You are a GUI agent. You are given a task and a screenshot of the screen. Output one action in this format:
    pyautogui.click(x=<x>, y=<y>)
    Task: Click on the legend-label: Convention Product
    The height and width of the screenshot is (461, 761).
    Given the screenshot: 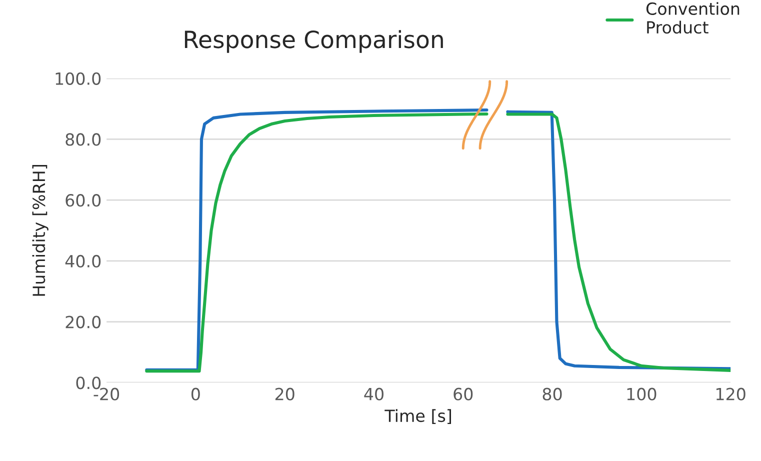 What is the action you would take?
    pyautogui.click(x=693, y=18)
    